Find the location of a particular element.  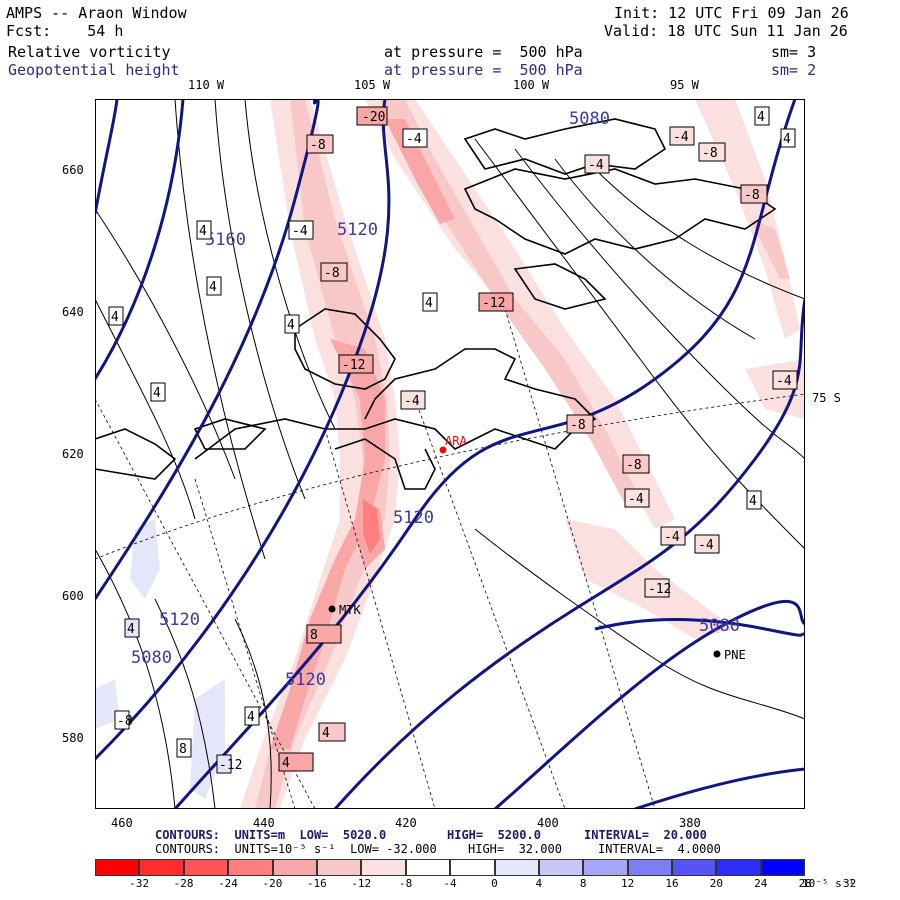

field1-name: Relative vorticity is located at coordinates (89, 52).